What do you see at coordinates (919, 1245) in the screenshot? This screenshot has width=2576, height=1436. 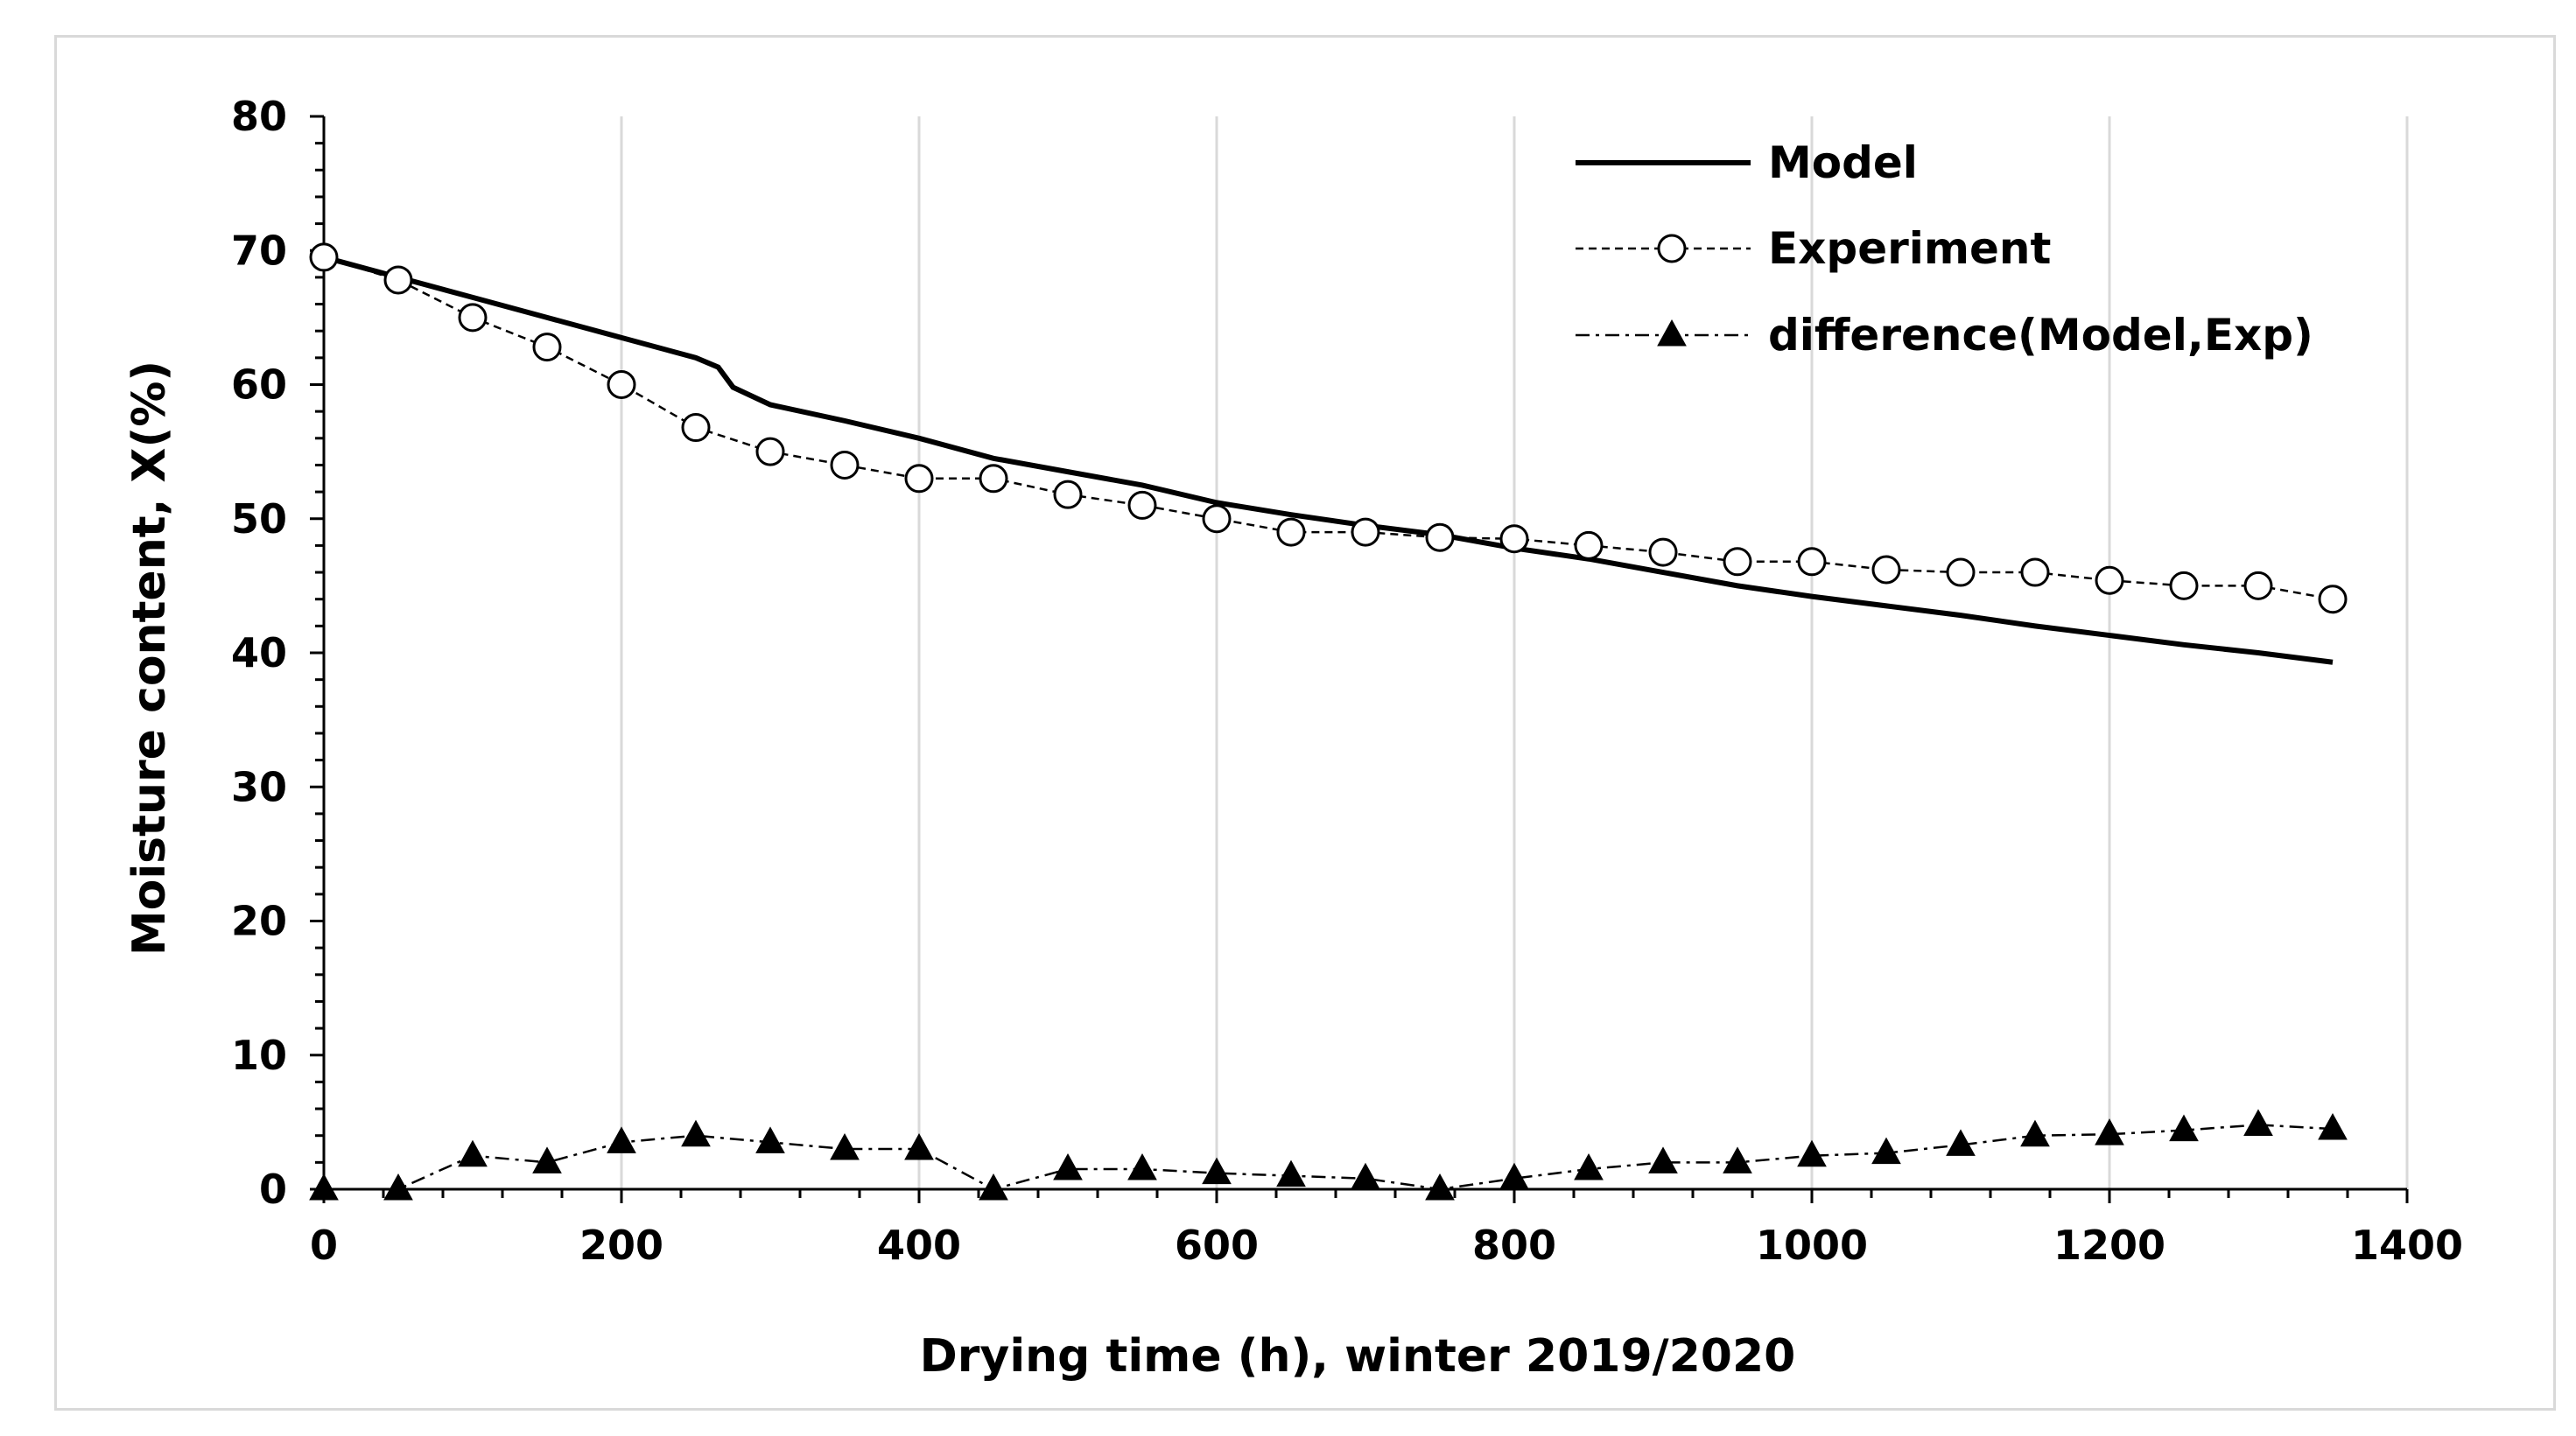 I see `x-tick-label-400: 400` at bounding box center [919, 1245].